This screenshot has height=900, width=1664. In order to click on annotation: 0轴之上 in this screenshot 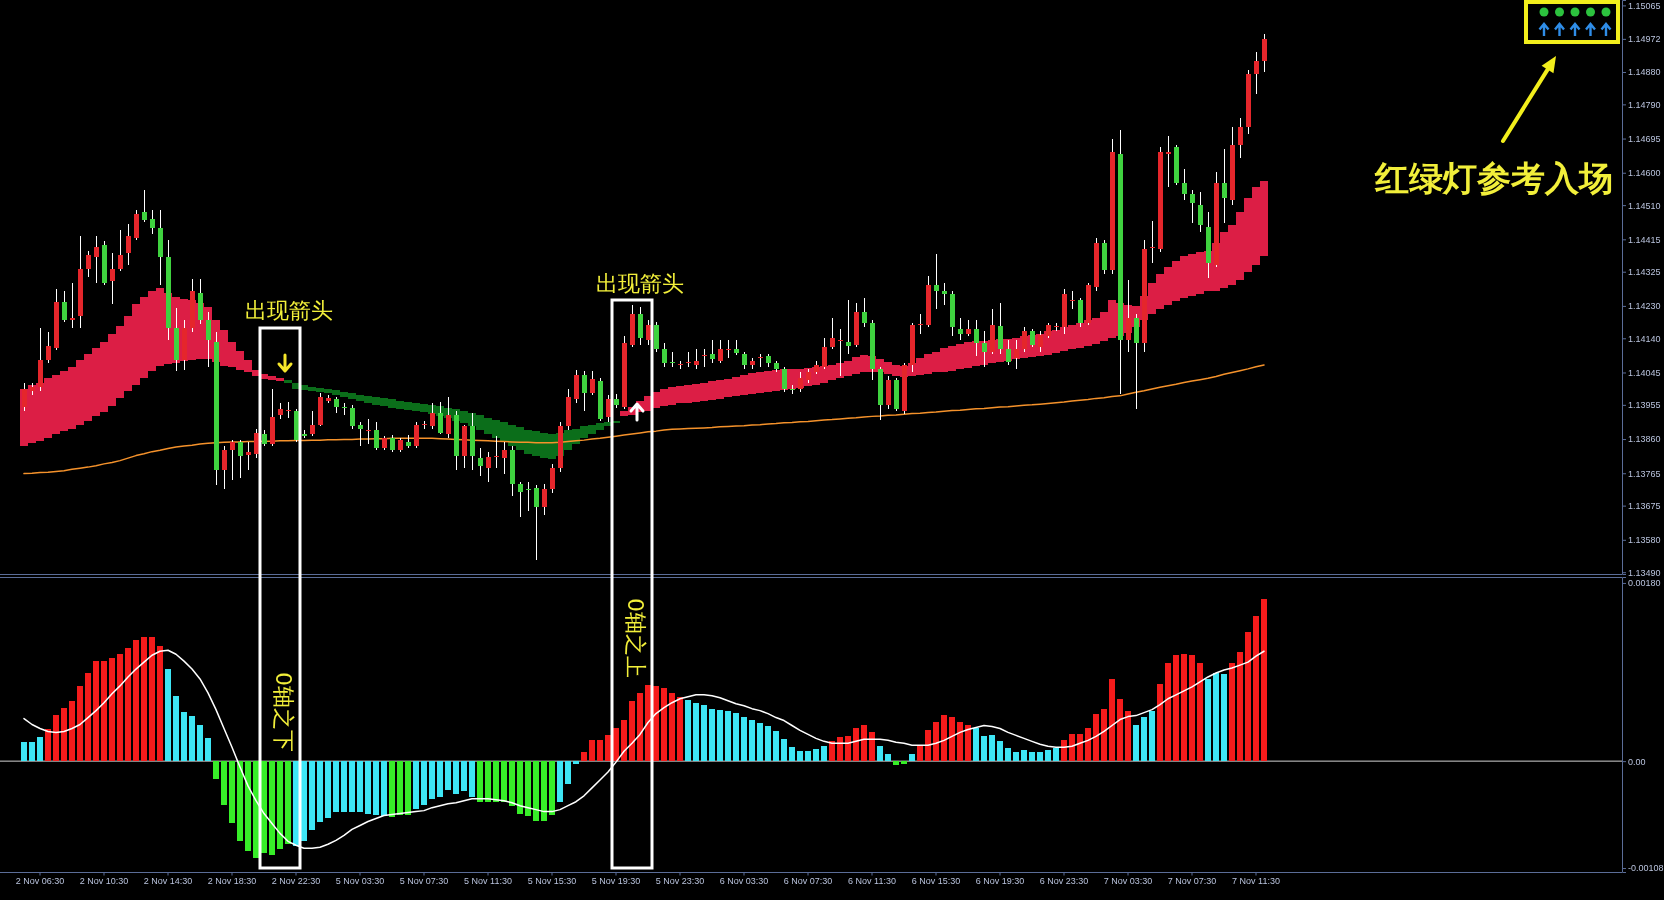, I will do `click(636, 638)`.